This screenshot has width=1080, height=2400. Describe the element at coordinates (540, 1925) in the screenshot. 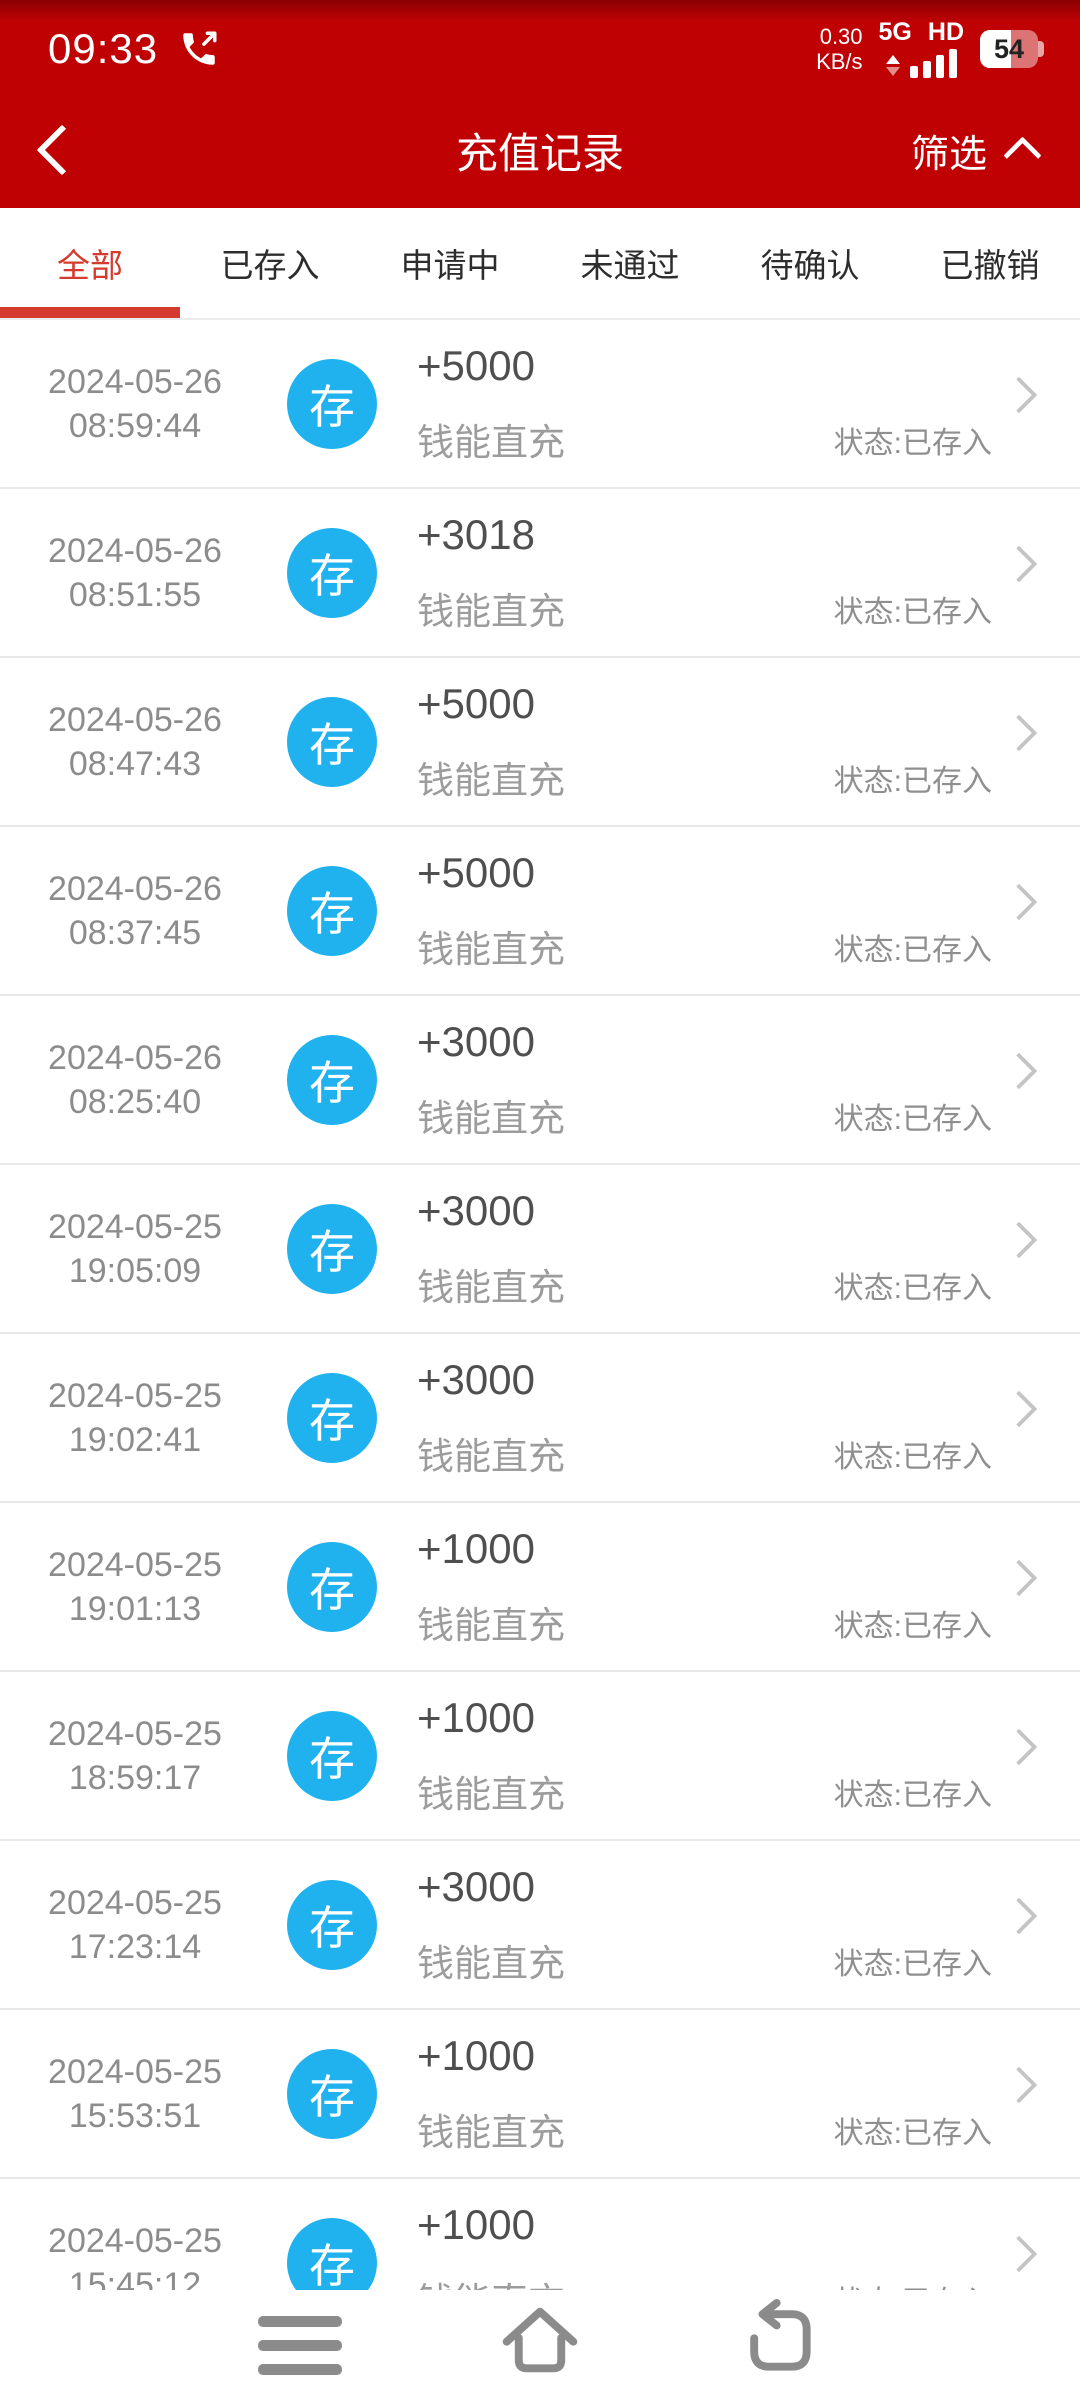

I see `record-row: 2024-05-25 17:23:14 存 +3000 钱能直充 状态:已存入` at that location.